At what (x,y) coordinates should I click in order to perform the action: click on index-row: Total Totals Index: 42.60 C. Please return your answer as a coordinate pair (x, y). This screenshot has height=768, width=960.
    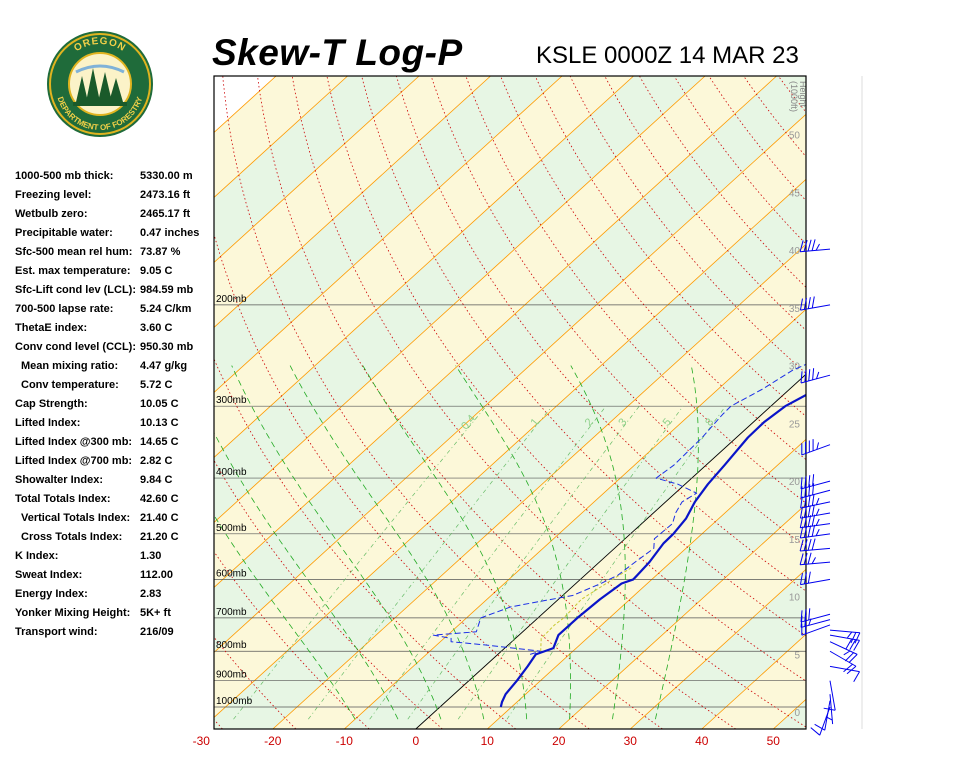
    Looking at the image, I should click on (115, 500).